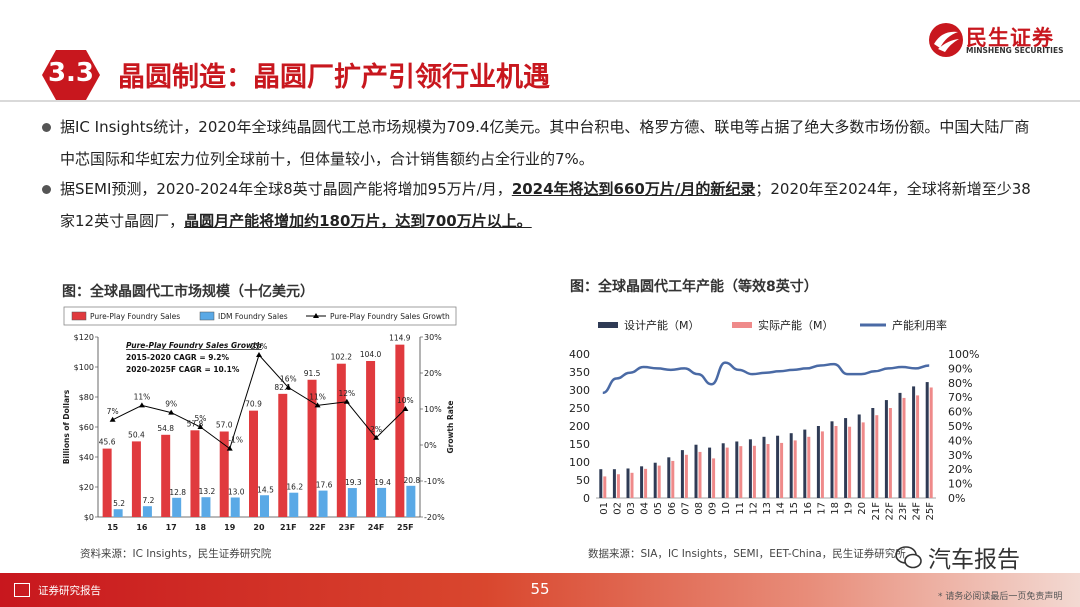 The width and height of the screenshot is (1080, 607). What do you see at coordinates (713, 508) in the screenshot?
I see `x-tick-label: 09` at bounding box center [713, 508].